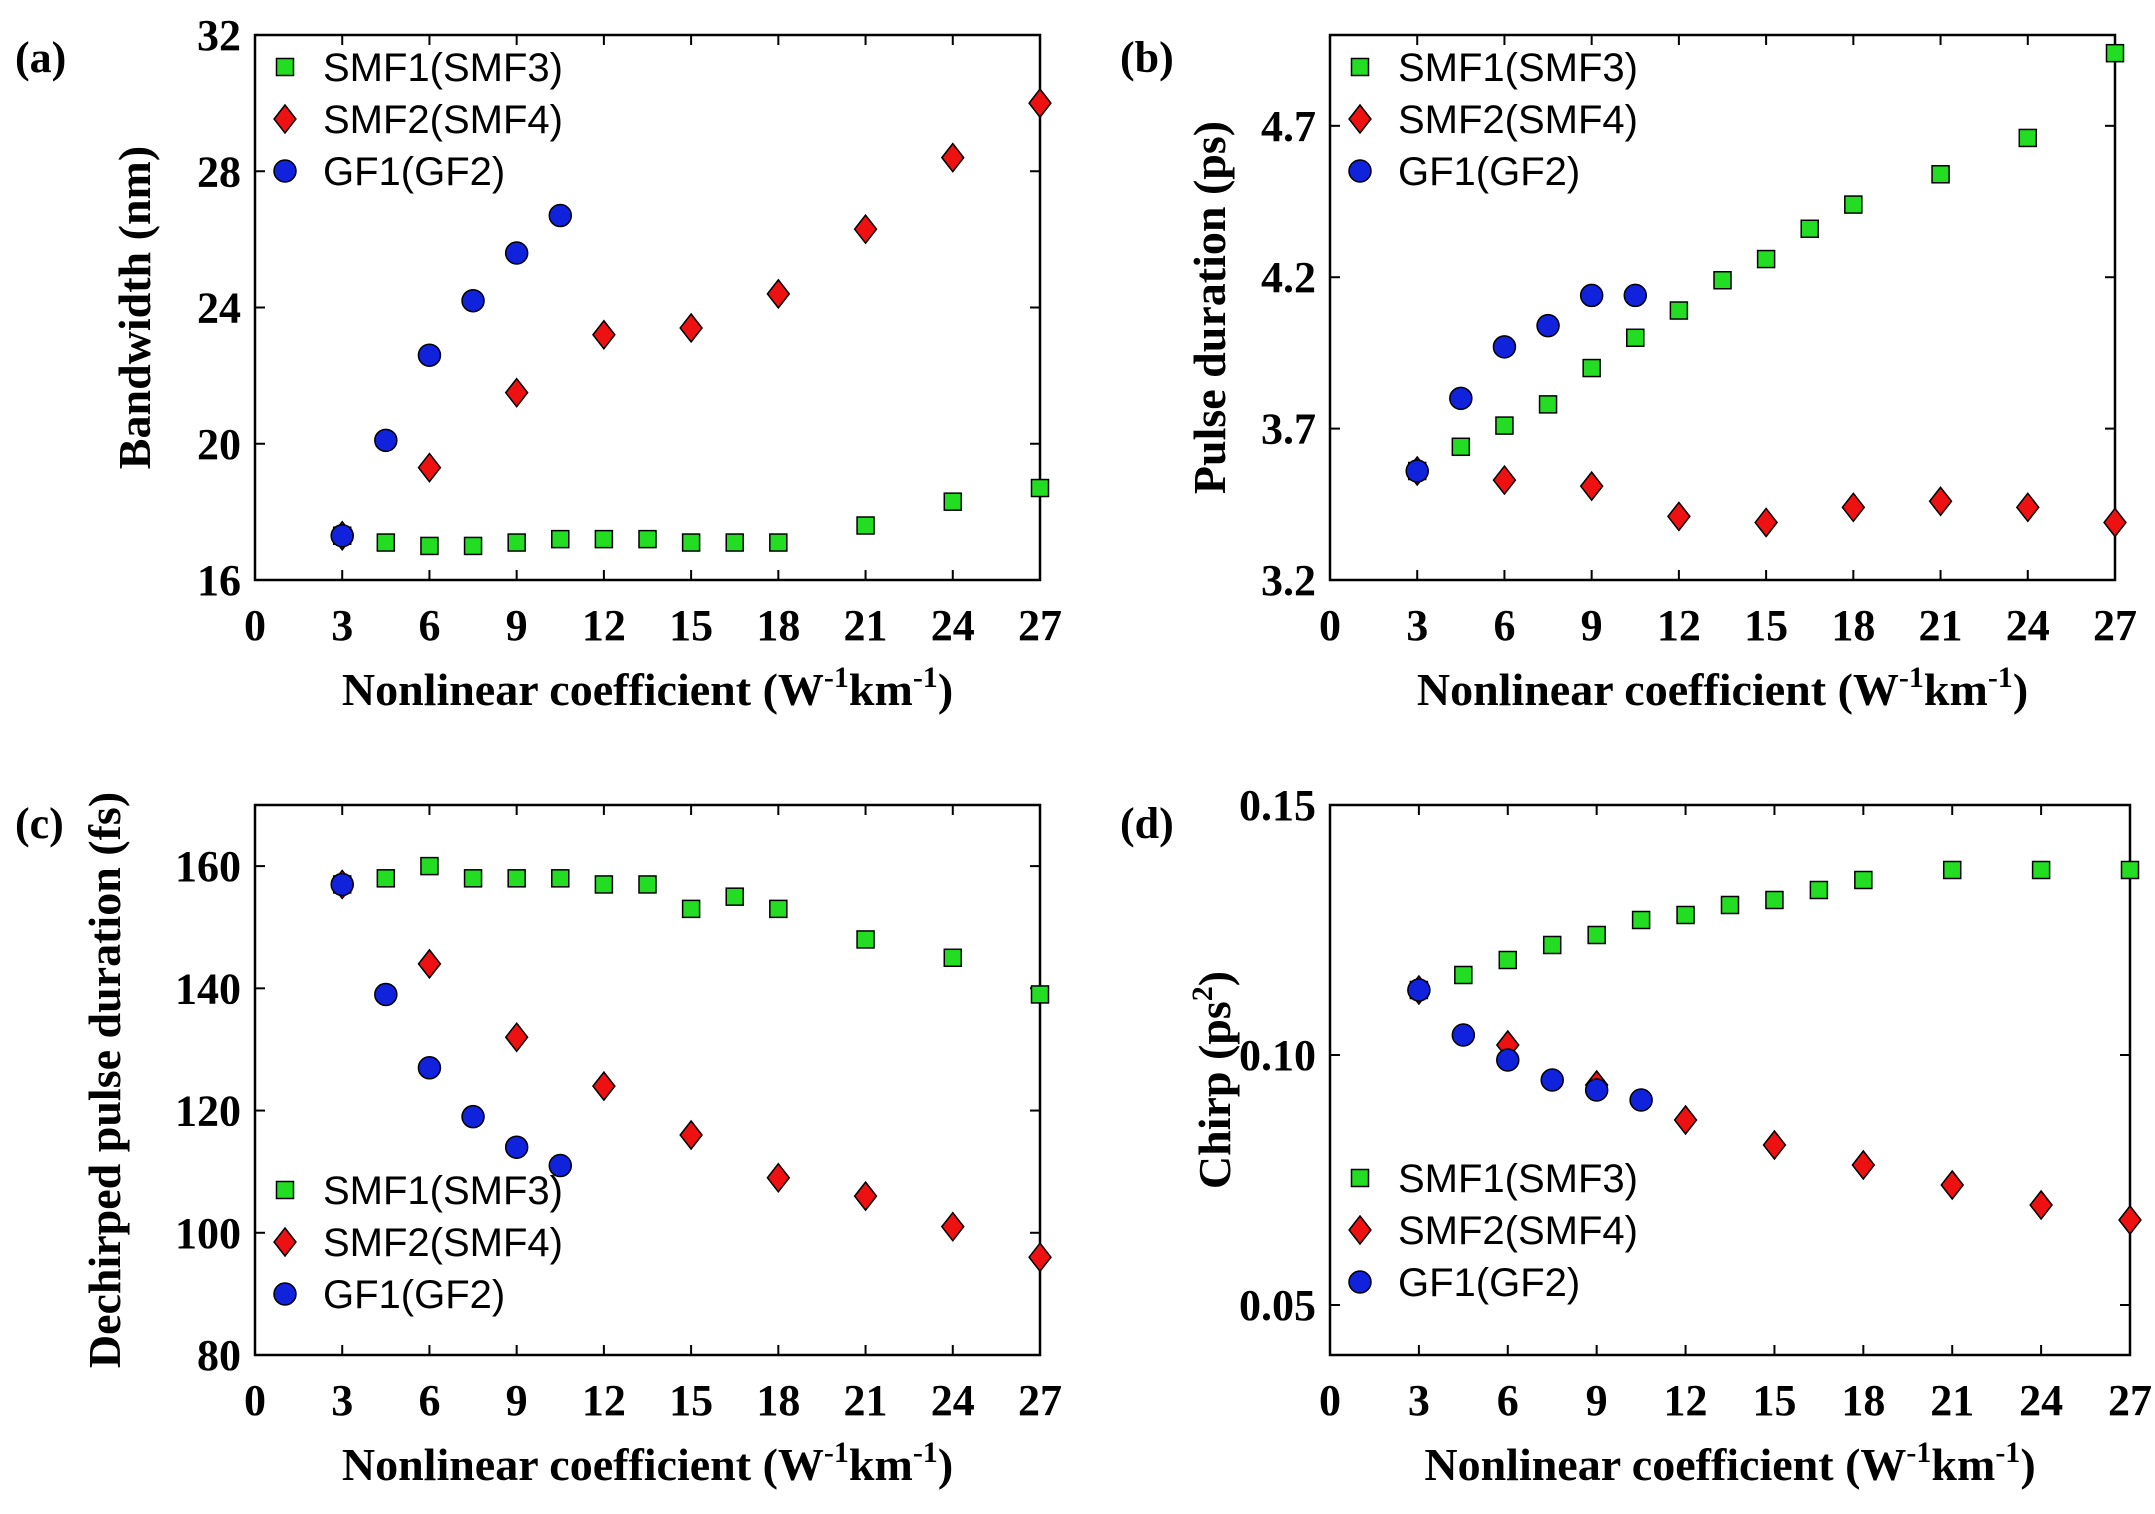 The height and width of the screenshot is (1514, 2155). I want to click on x-tick-label: 21, so click(866, 625).